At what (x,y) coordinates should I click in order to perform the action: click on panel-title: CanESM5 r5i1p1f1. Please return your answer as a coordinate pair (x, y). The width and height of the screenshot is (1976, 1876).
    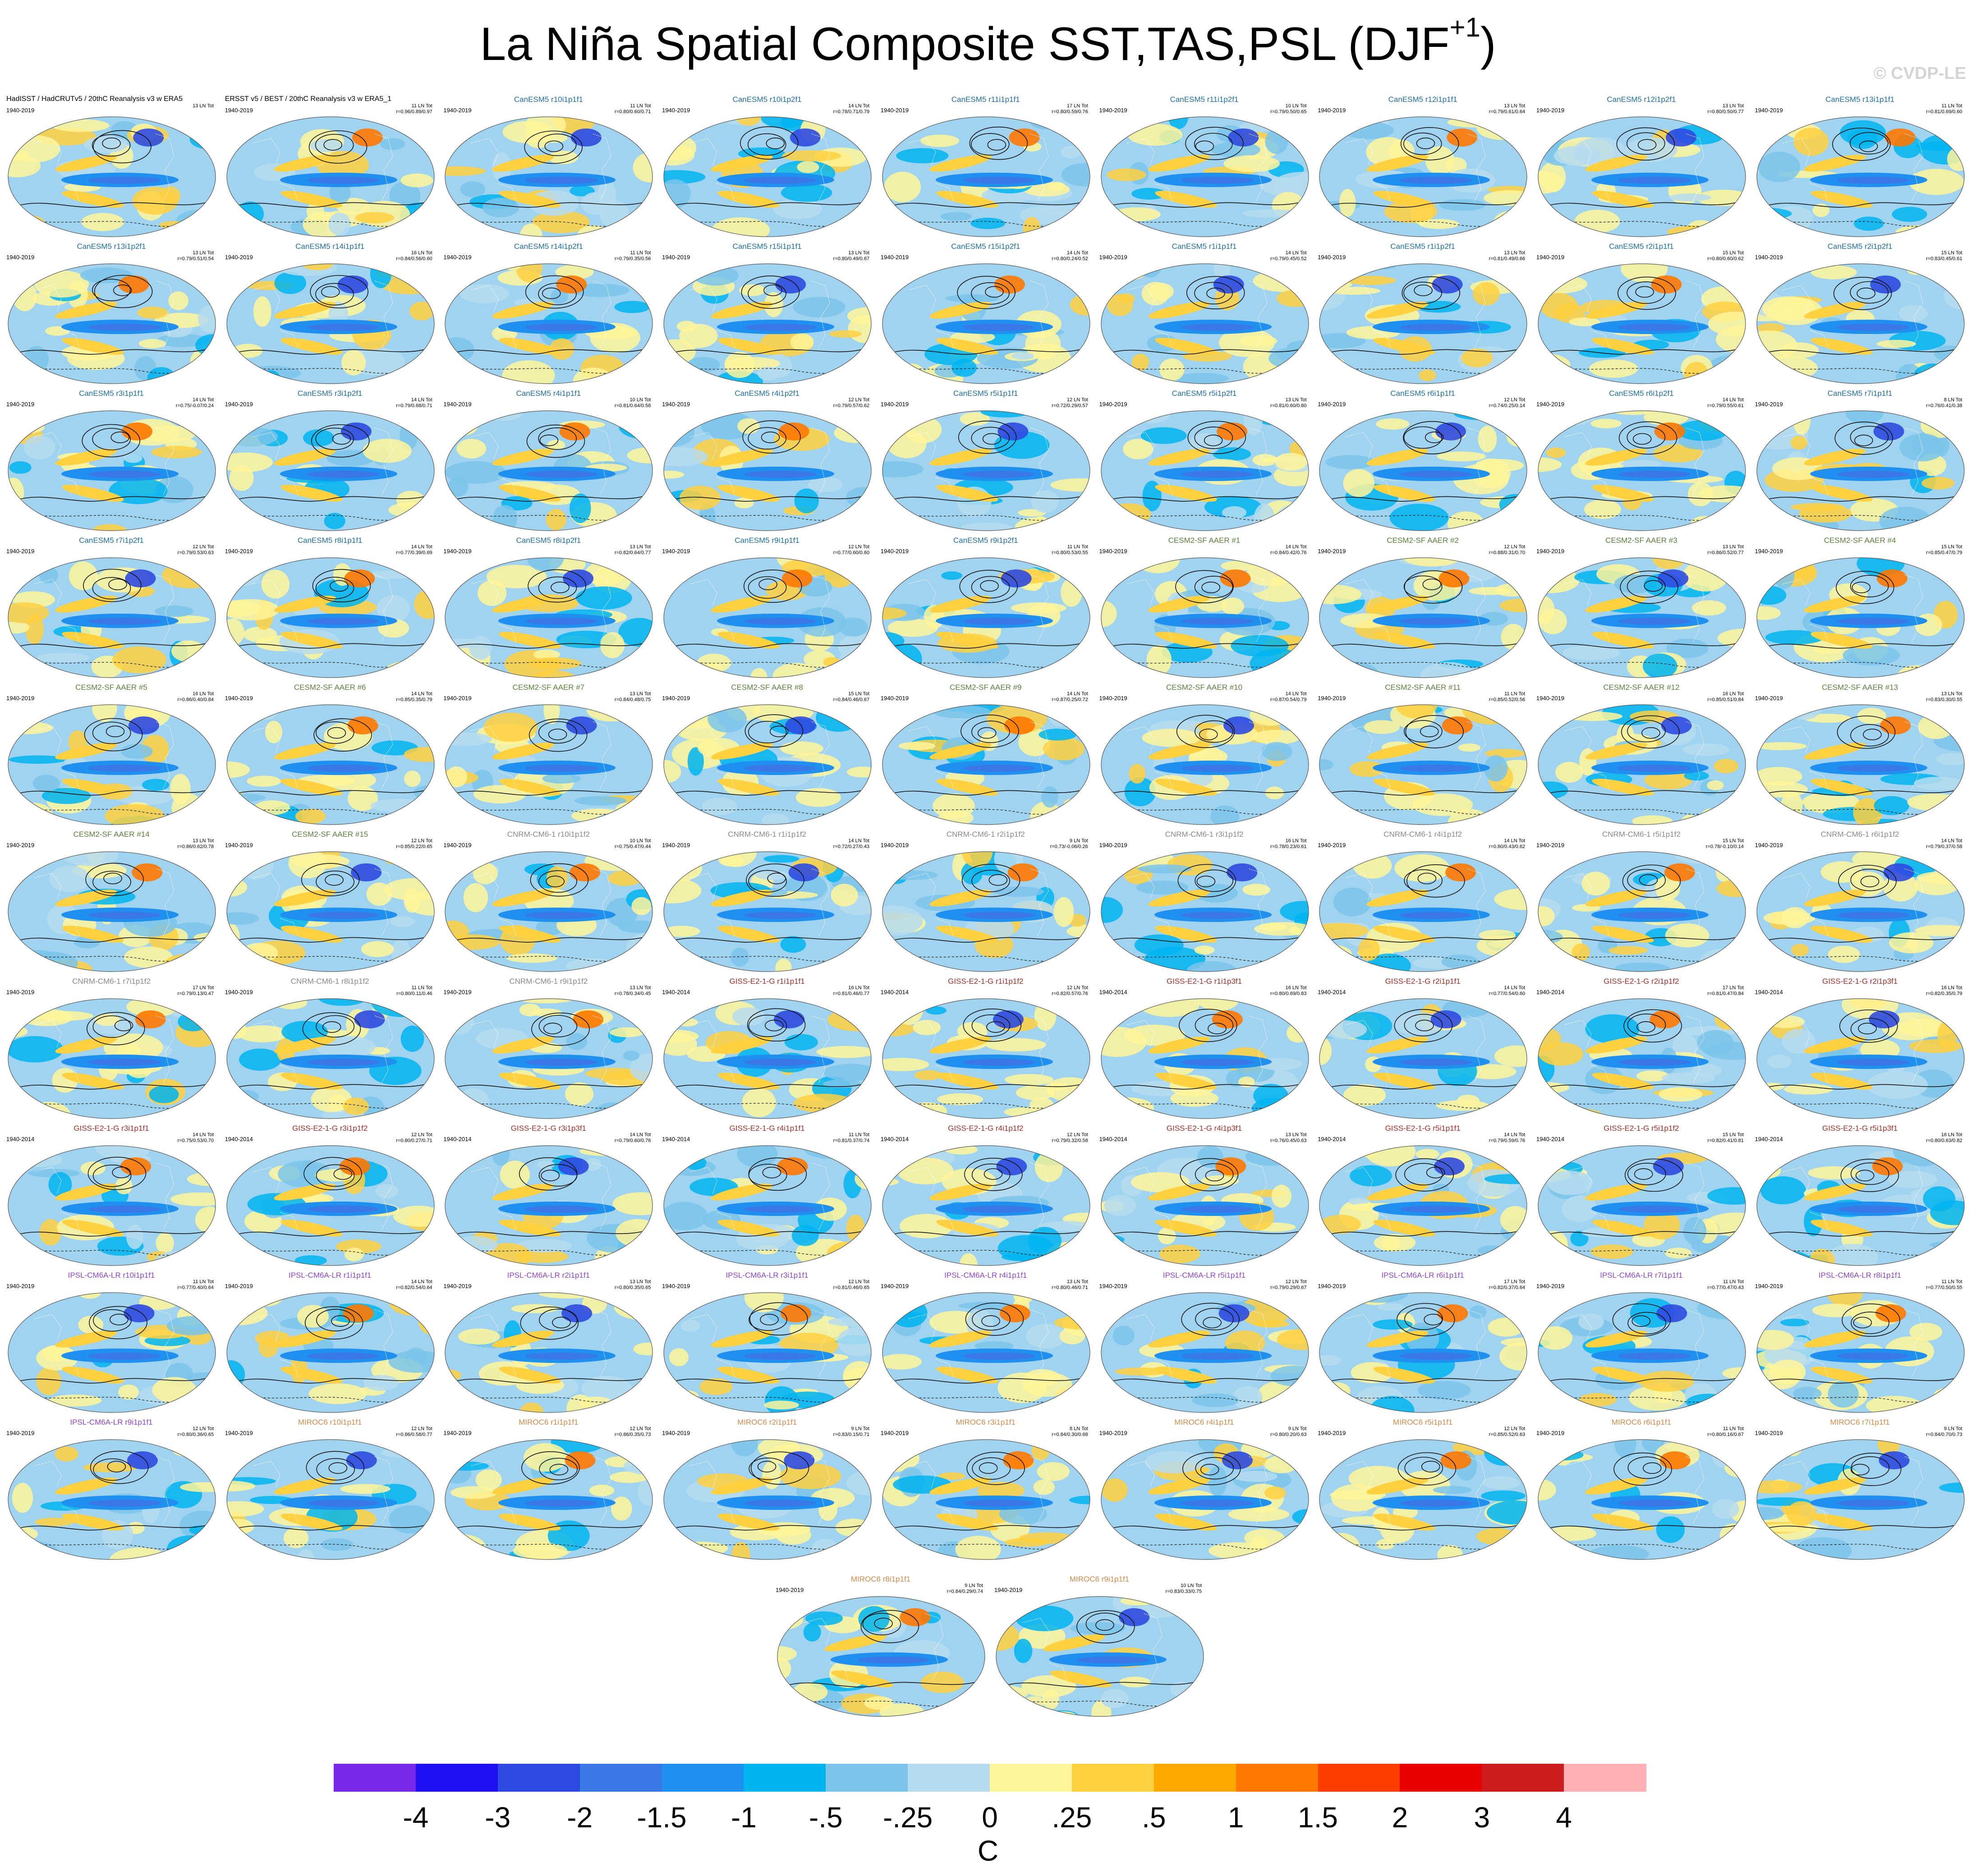
    Looking at the image, I should click on (986, 393).